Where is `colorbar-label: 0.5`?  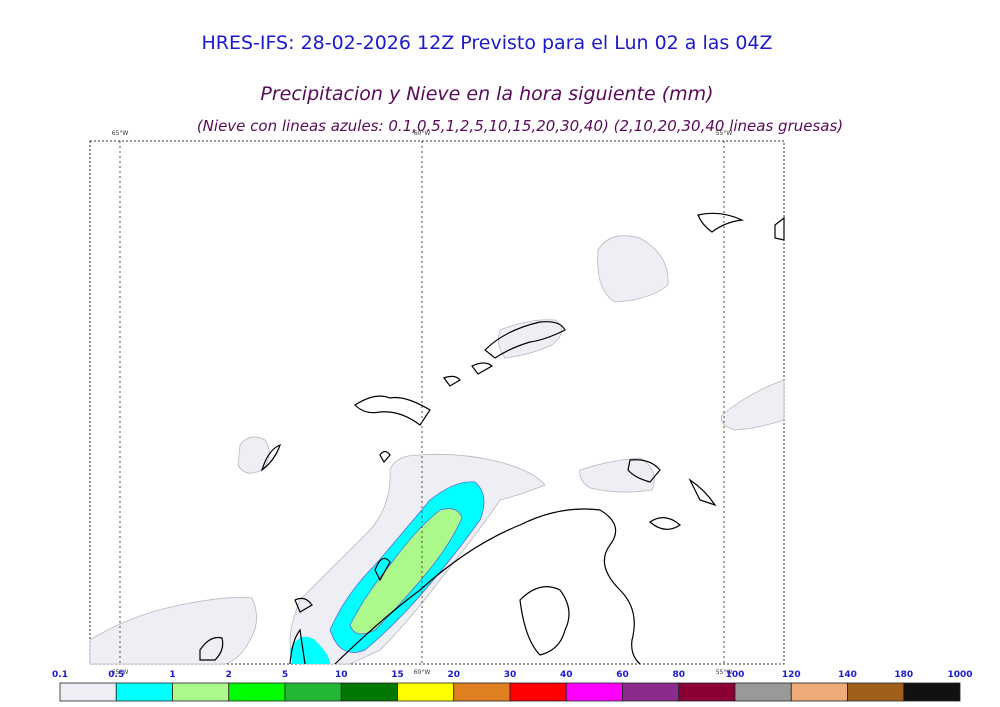 colorbar-label: 0.5 is located at coordinates (116, 675).